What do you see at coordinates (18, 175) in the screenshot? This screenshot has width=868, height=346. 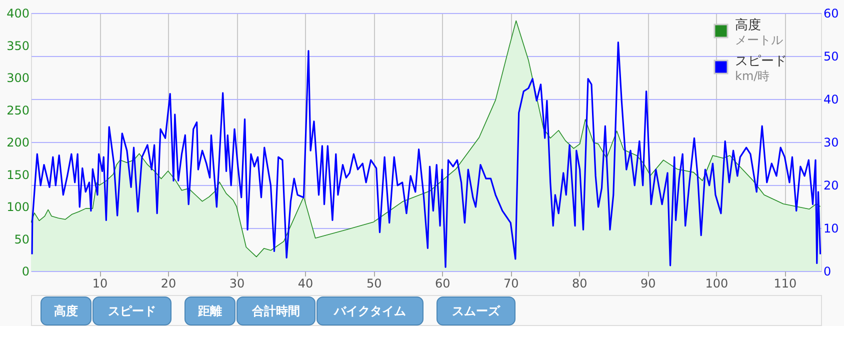 I see `y-tick-label: 150` at bounding box center [18, 175].